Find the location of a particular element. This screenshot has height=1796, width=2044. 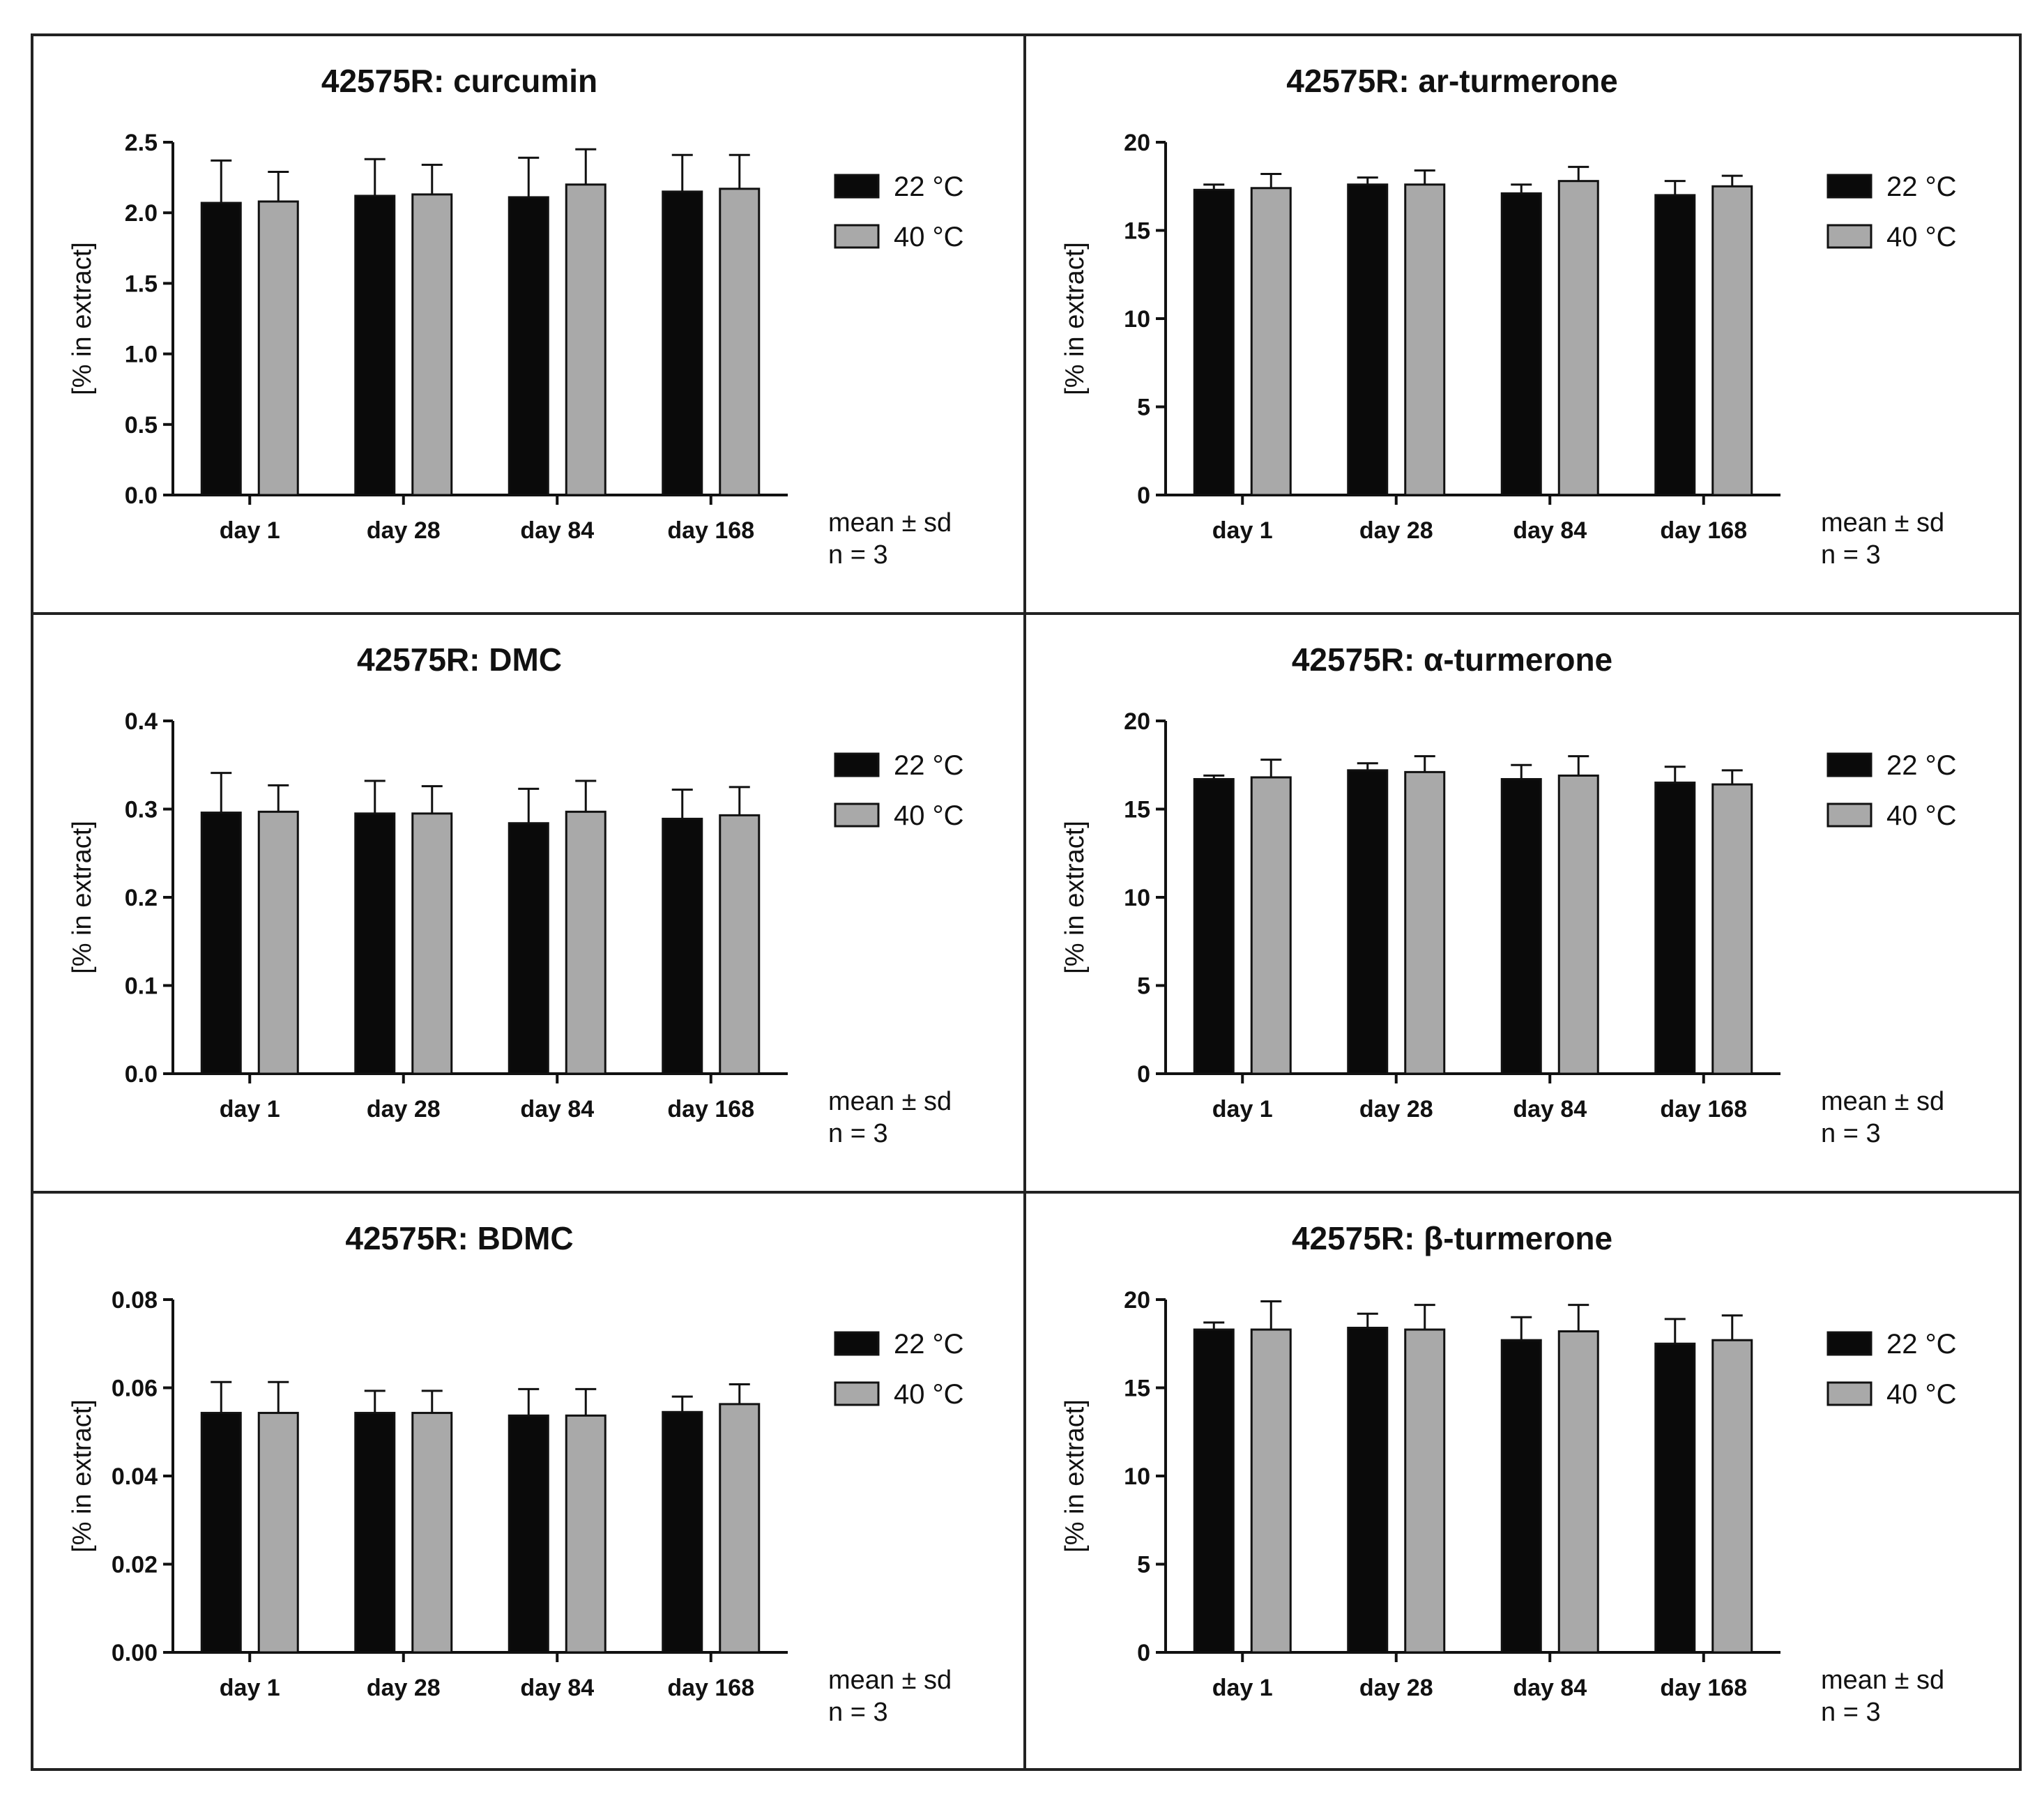

y-tick-label: 2.5 is located at coordinates (141, 143).